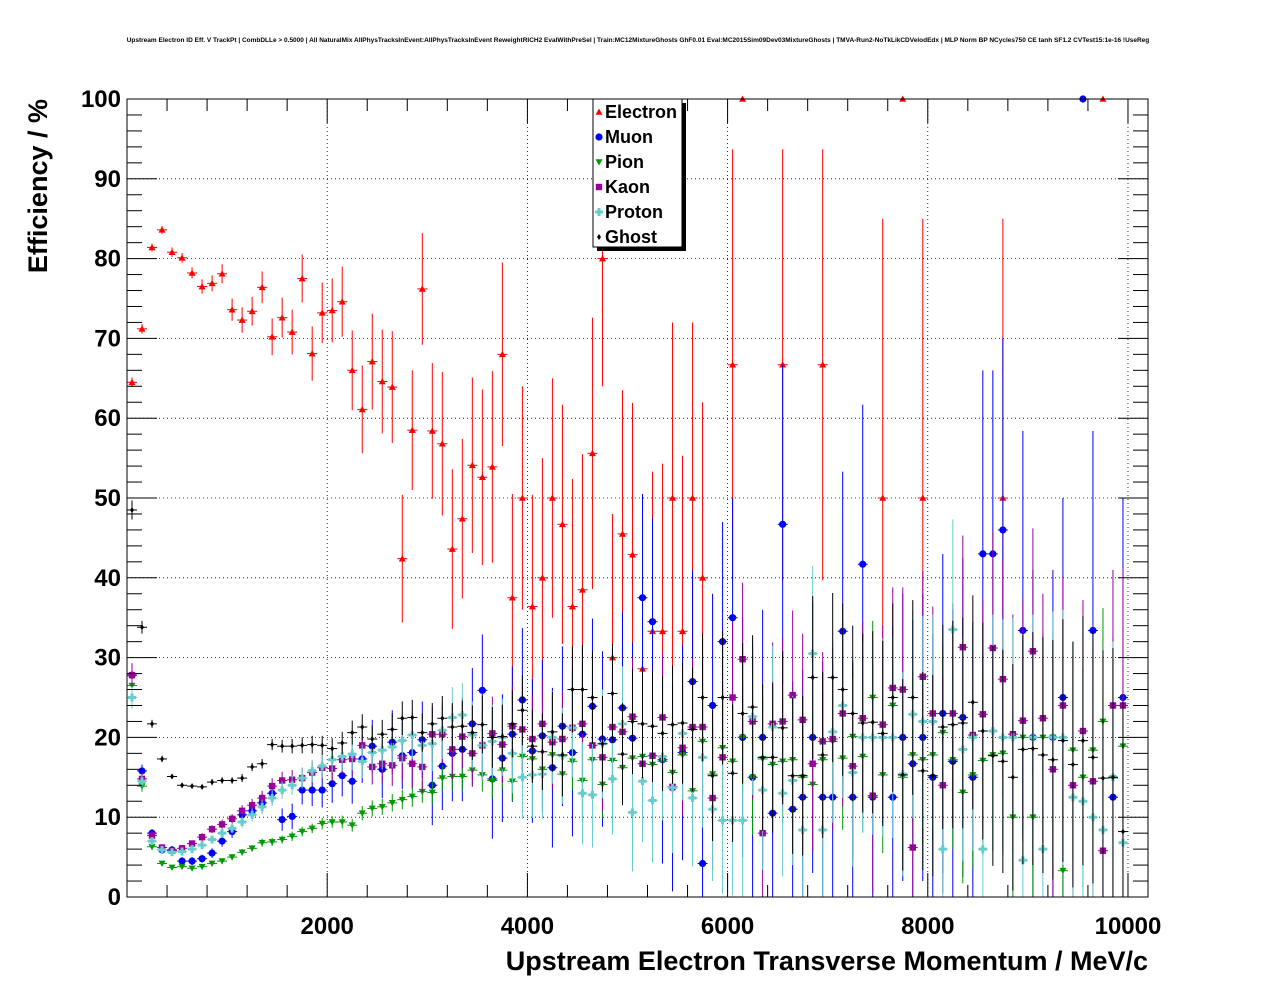 The image size is (1276, 996). I want to click on legend: Electron Muon Pion Kaon Proton Ghost, so click(639, 174).